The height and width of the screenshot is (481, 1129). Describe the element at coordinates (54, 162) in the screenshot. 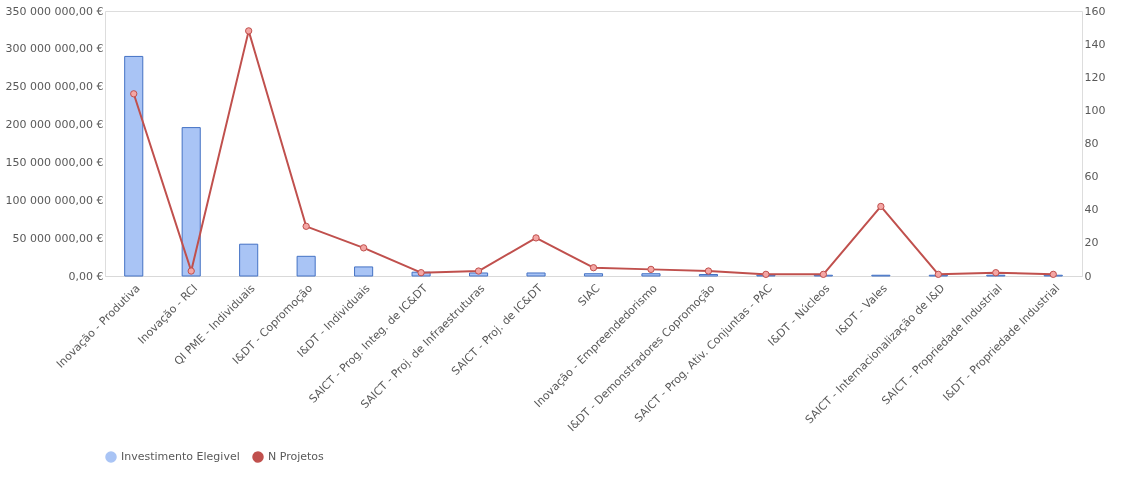

I see `y-tick-label: 150 000 000,00 €` at that location.